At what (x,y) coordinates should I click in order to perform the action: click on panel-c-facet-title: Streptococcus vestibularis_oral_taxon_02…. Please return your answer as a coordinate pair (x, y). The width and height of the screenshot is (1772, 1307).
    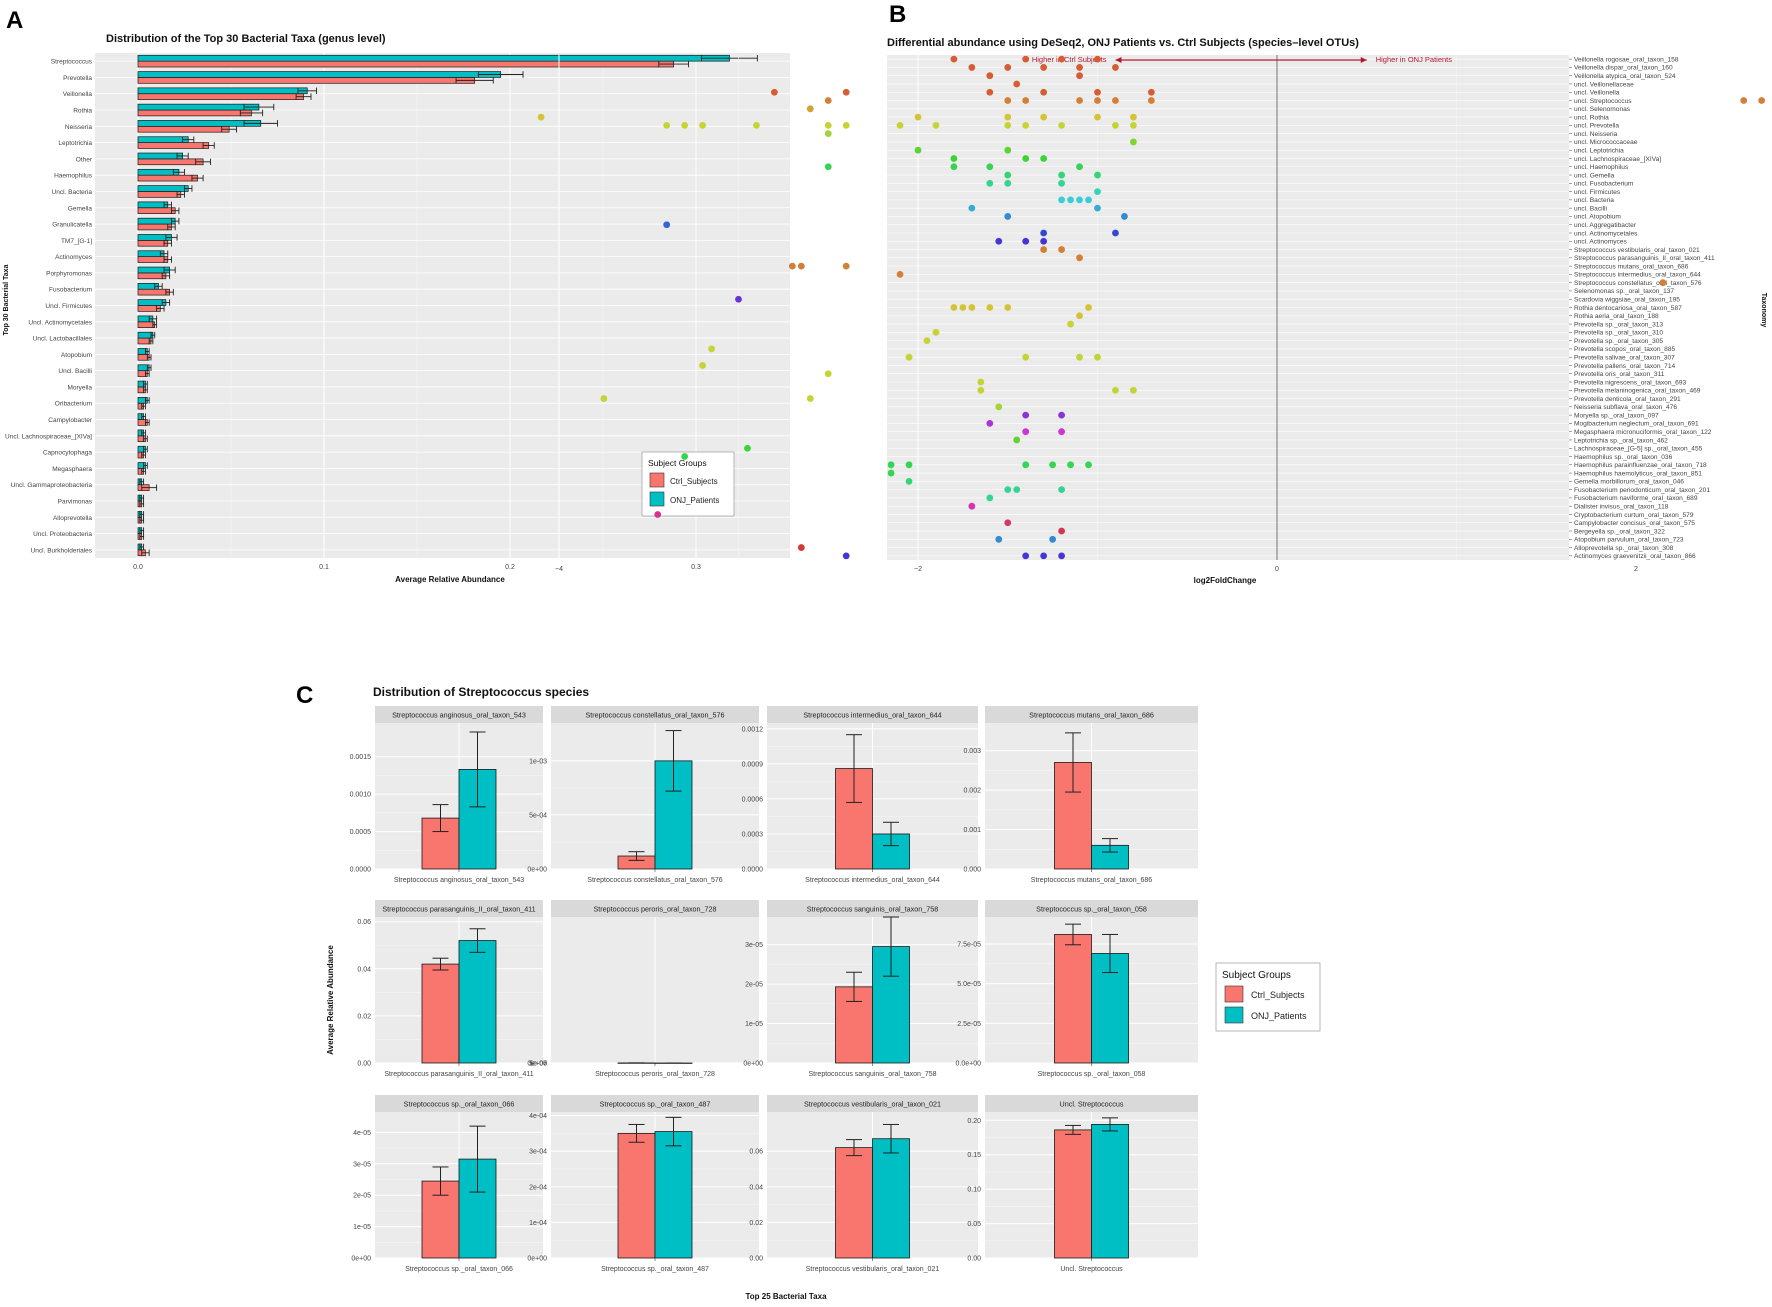
    Looking at the image, I should click on (872, 1104).